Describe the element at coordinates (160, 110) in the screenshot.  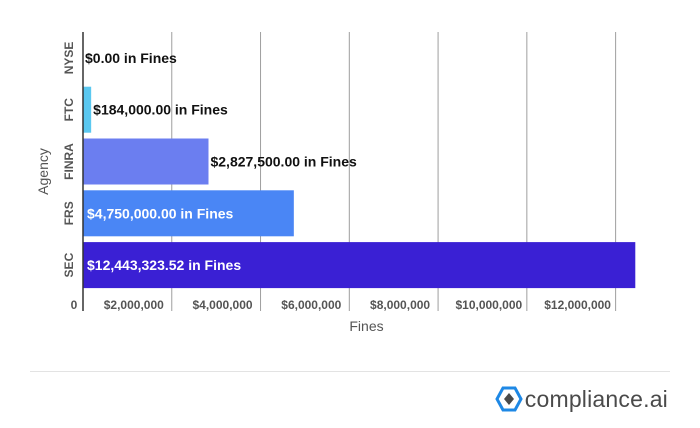
I see `data-label-ftc: $184,000.00 in Fines` at that location.